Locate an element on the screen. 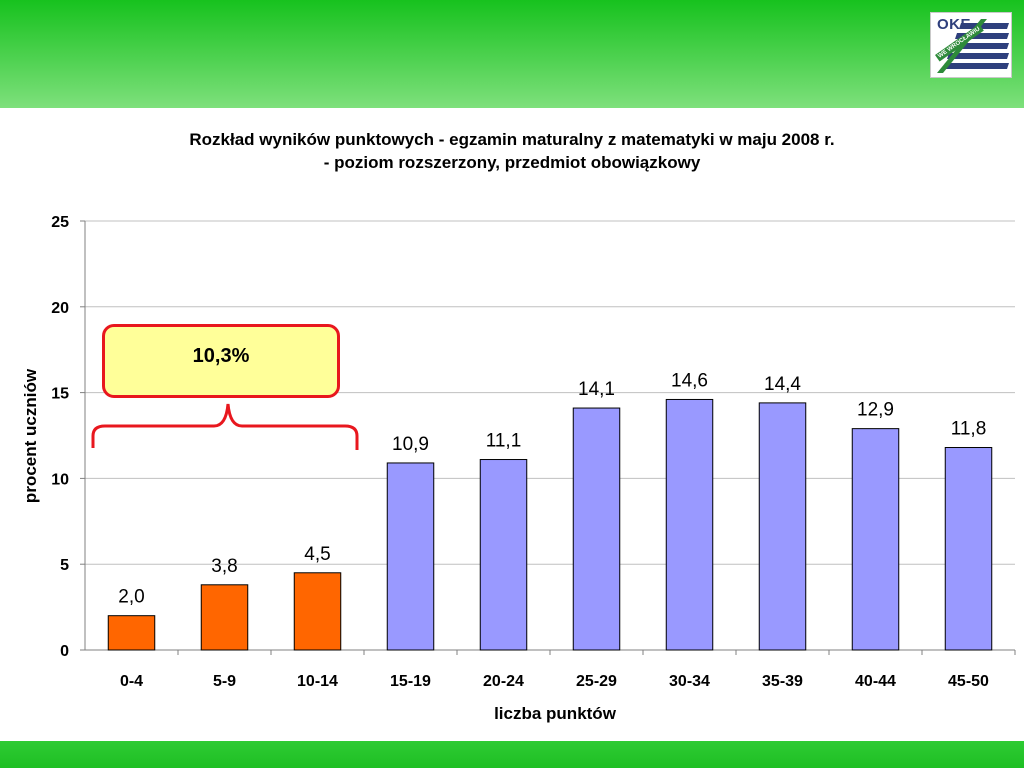 The width and height of the screenshot is (1024, 768). callout-brace is located at coordinates (225, 426).